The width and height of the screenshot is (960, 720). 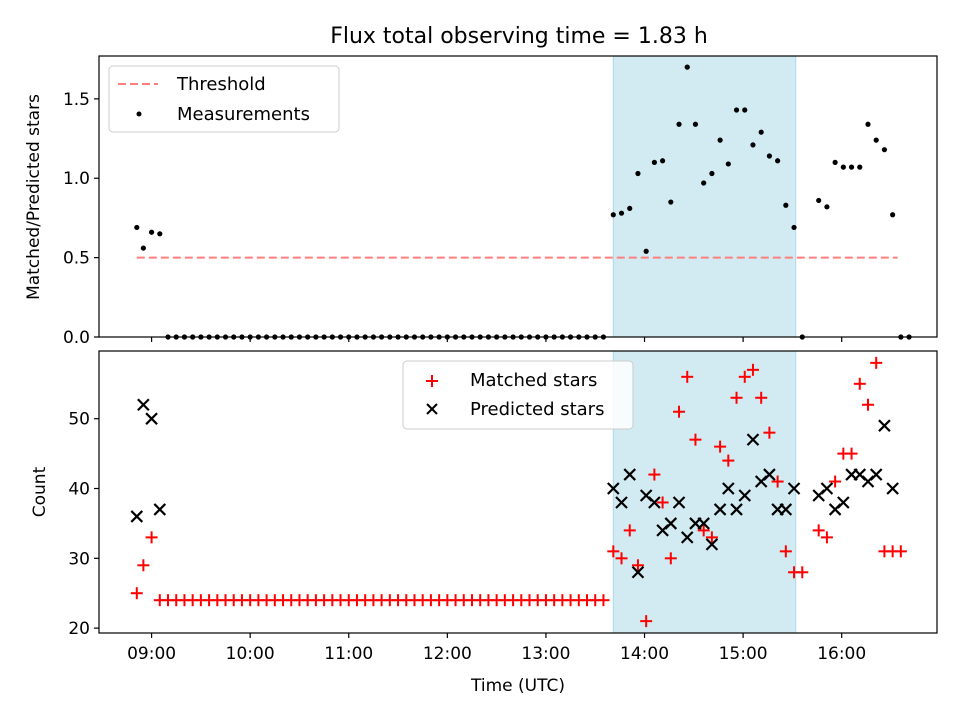 What do you see at coordinates (517, 686) in the screenshot?
I see `x-axis-label: Time (UTC)` at bounding box center [517, 686].